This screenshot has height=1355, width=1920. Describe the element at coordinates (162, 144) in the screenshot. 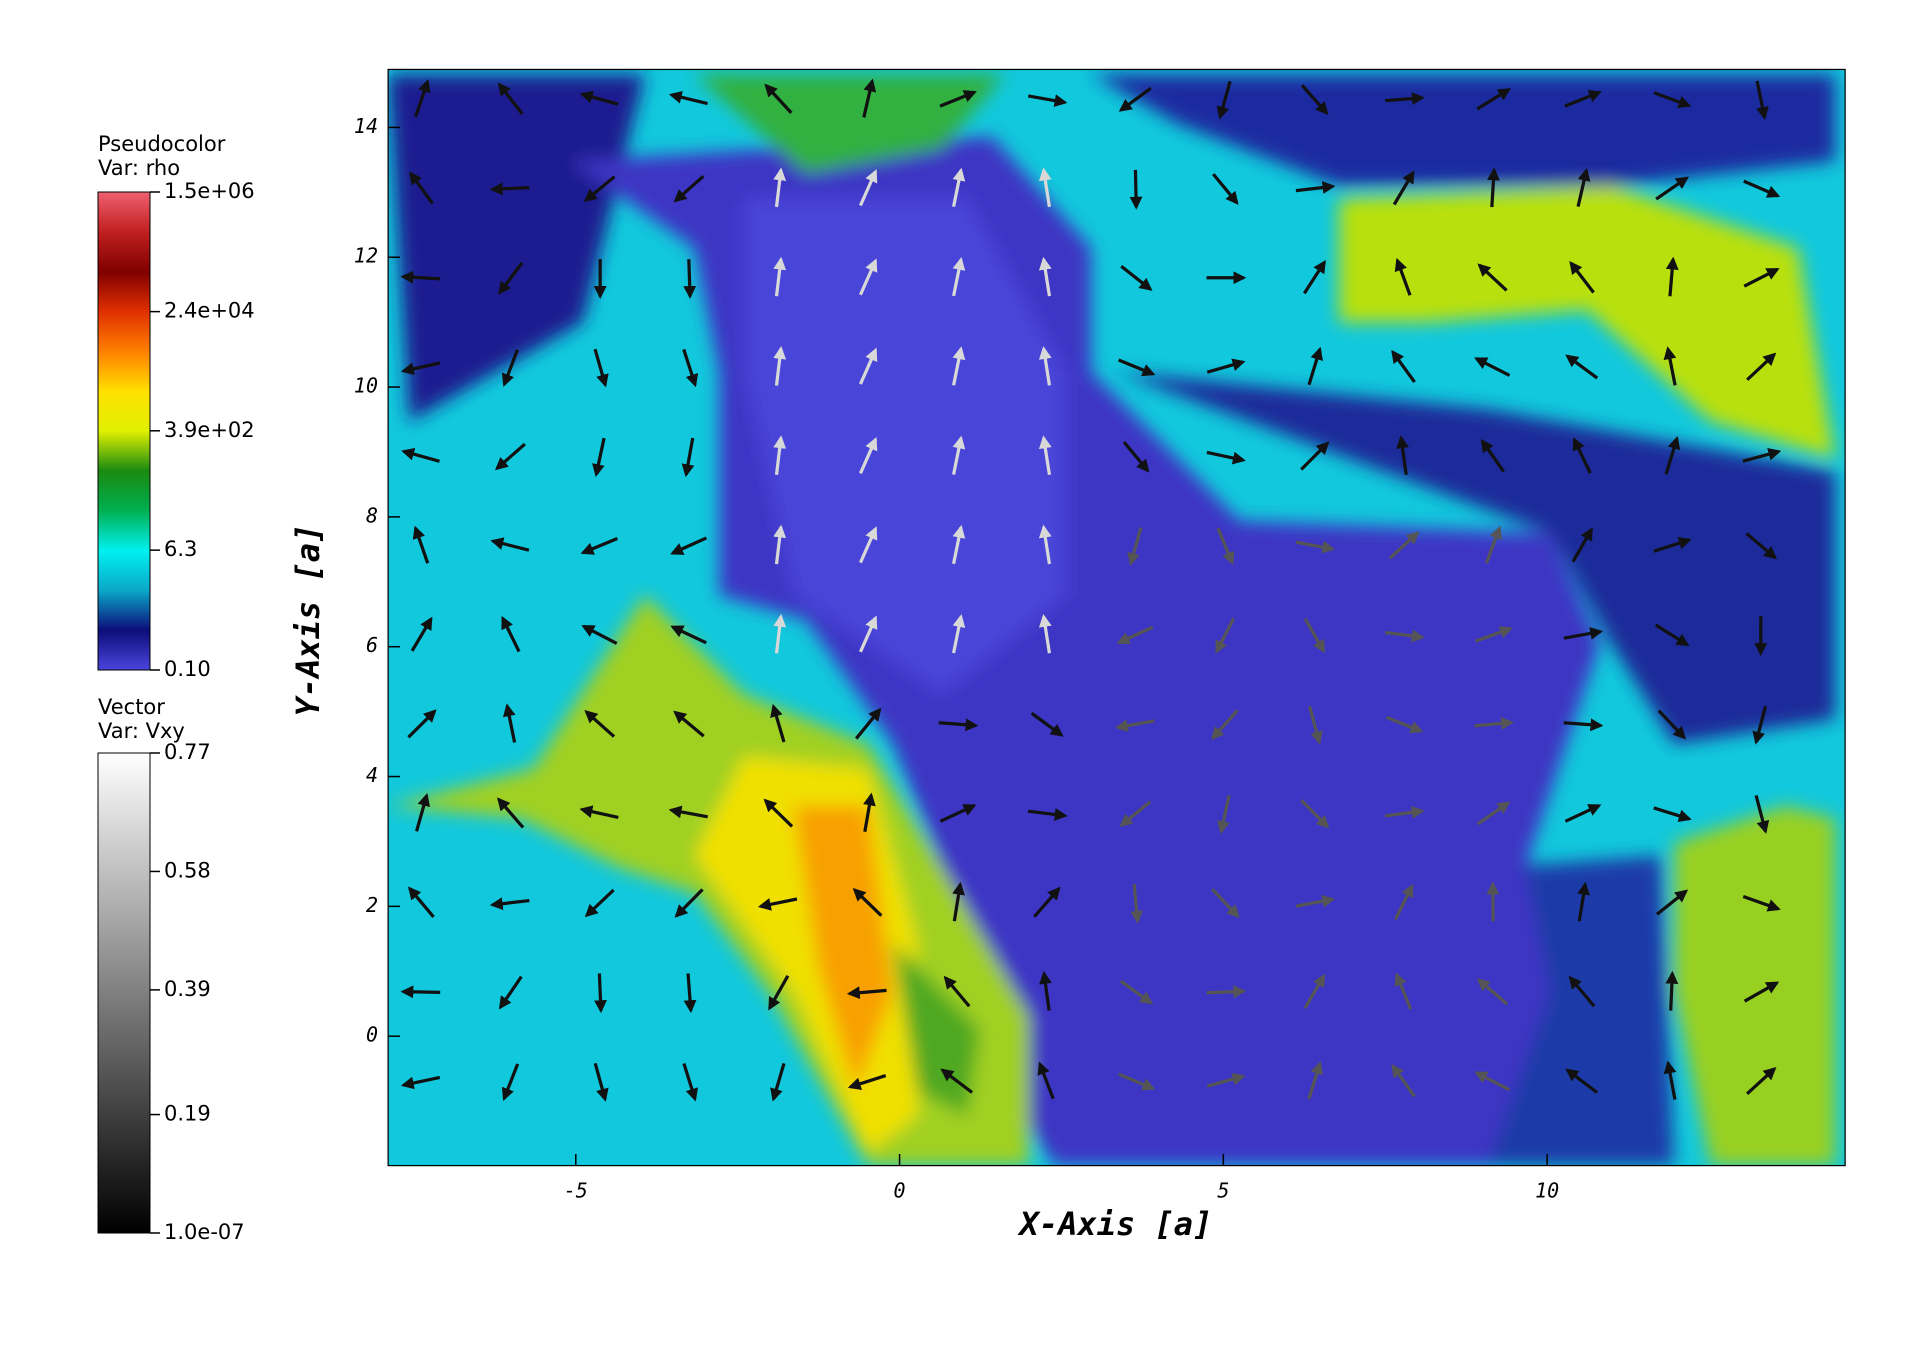

I see `legend-title: Pseudocolor` at that location.